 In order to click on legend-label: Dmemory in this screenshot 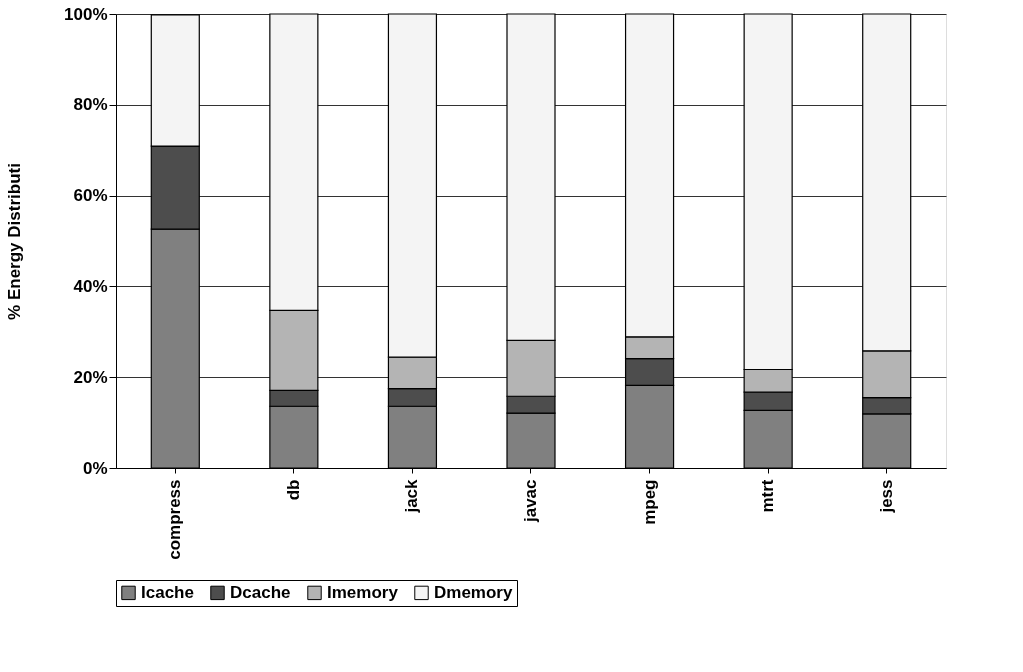, I will do `click(473, 592)`.